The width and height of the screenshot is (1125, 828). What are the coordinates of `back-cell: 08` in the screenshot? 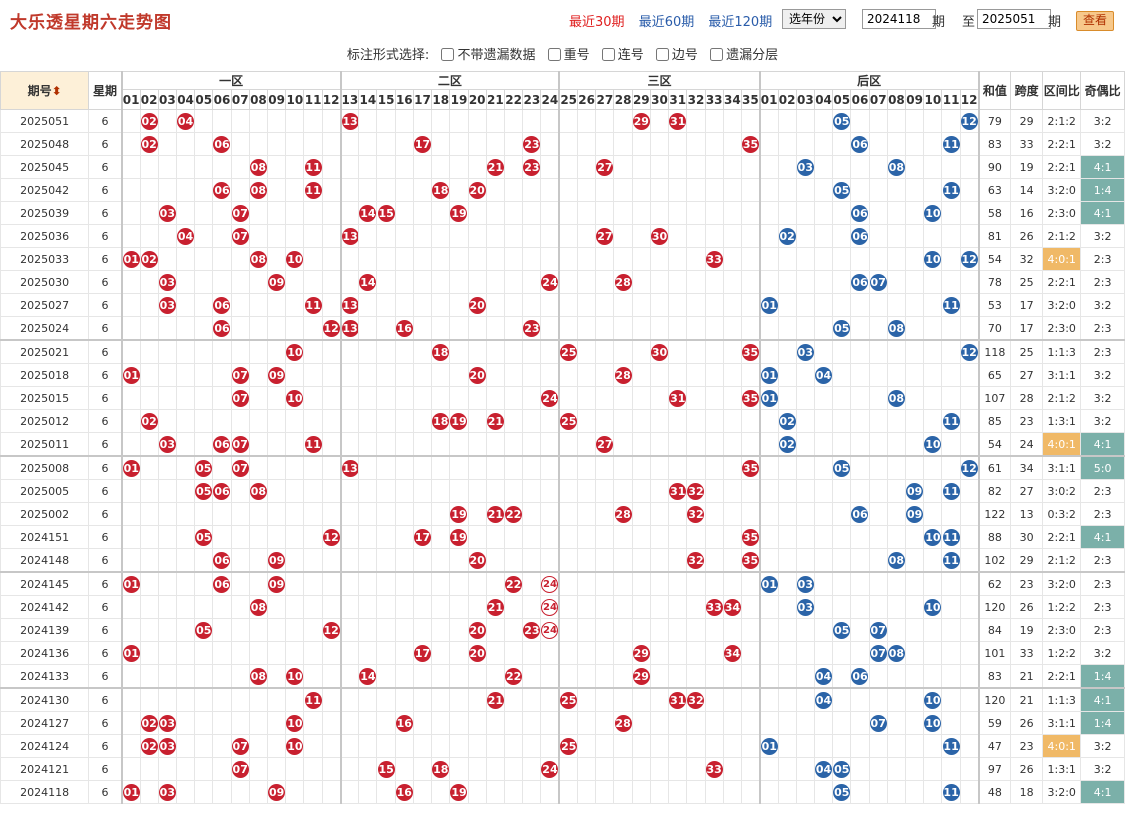 It's located at (896, 560).